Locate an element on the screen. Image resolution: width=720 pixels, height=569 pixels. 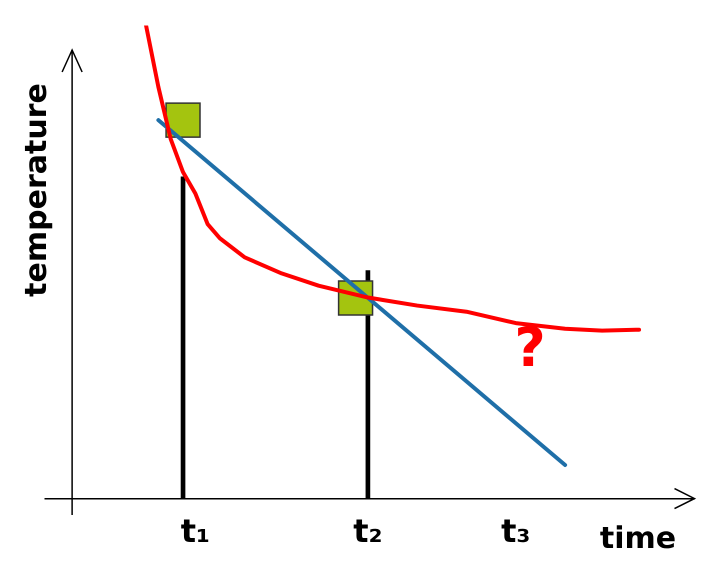
x-tick-label: t₁ is located at coordinates (195, 531).